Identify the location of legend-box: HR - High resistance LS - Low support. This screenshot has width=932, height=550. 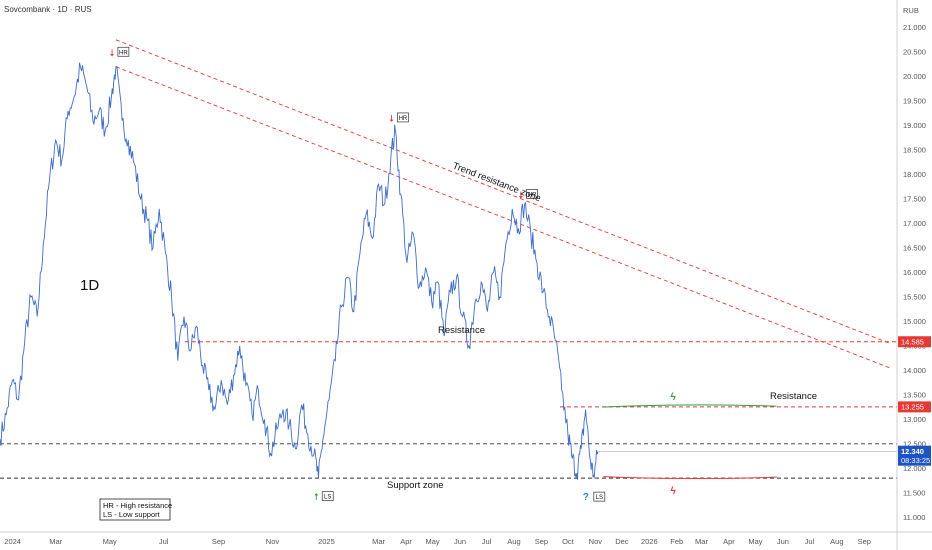
(135, 509).